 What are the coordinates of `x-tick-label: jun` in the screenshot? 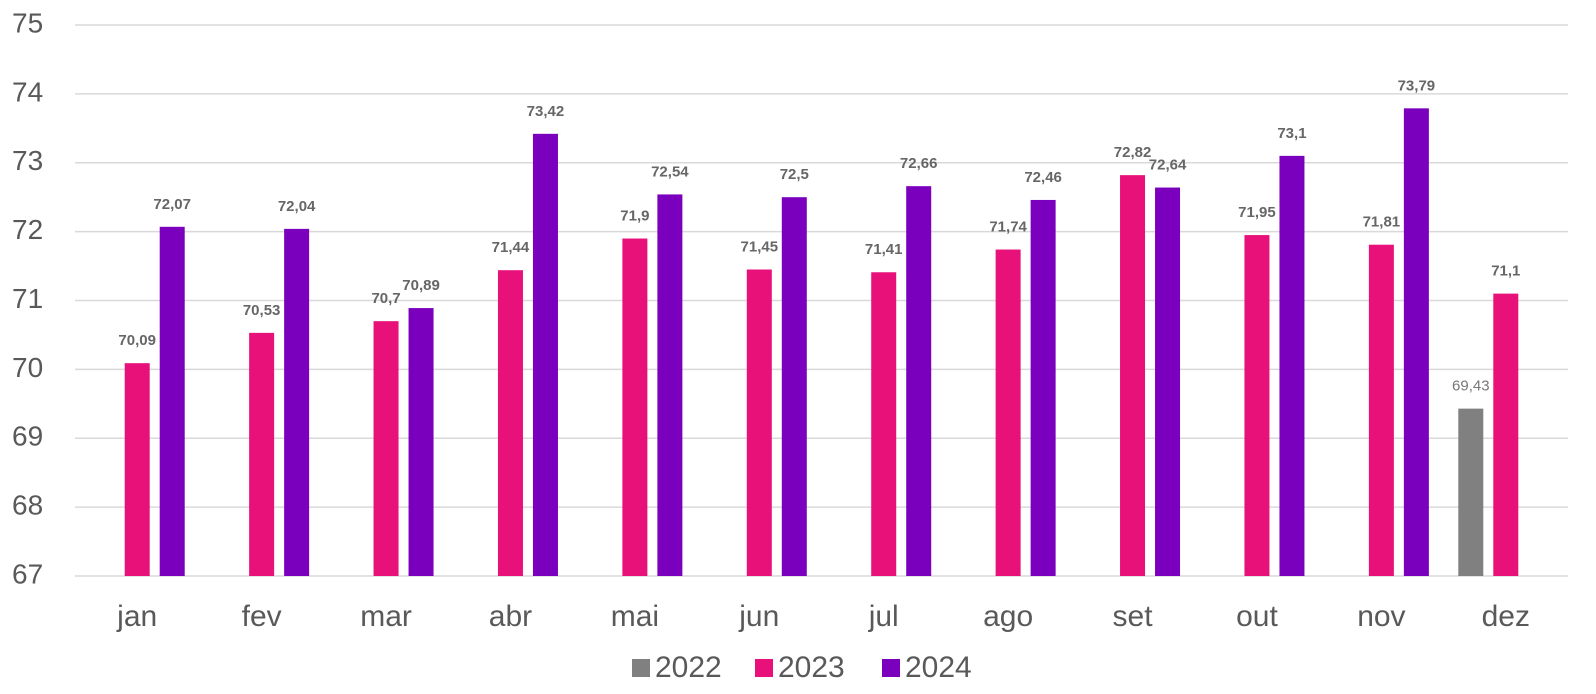 It's located at (758, 616).